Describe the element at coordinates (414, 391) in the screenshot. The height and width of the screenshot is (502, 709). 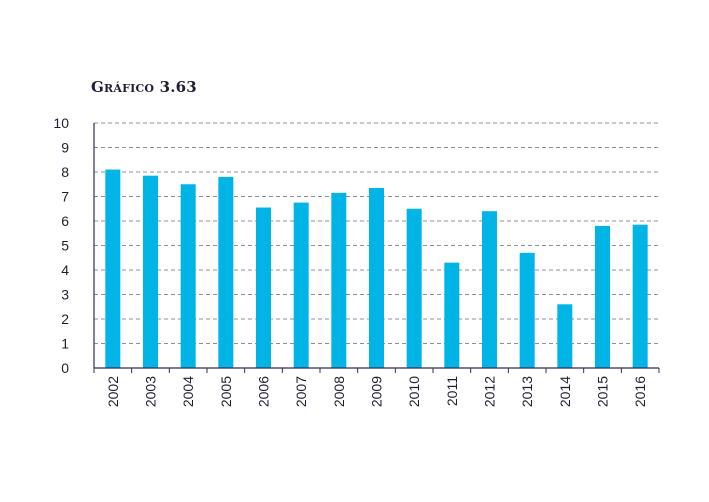
I see `x-tick-label: 2010` at that location.